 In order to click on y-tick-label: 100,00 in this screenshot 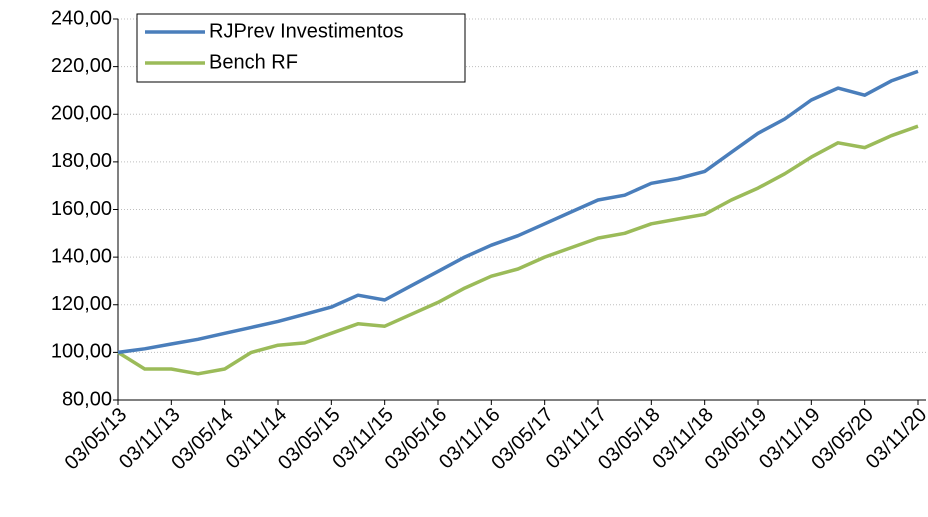, I will do `click(81, 352)`.